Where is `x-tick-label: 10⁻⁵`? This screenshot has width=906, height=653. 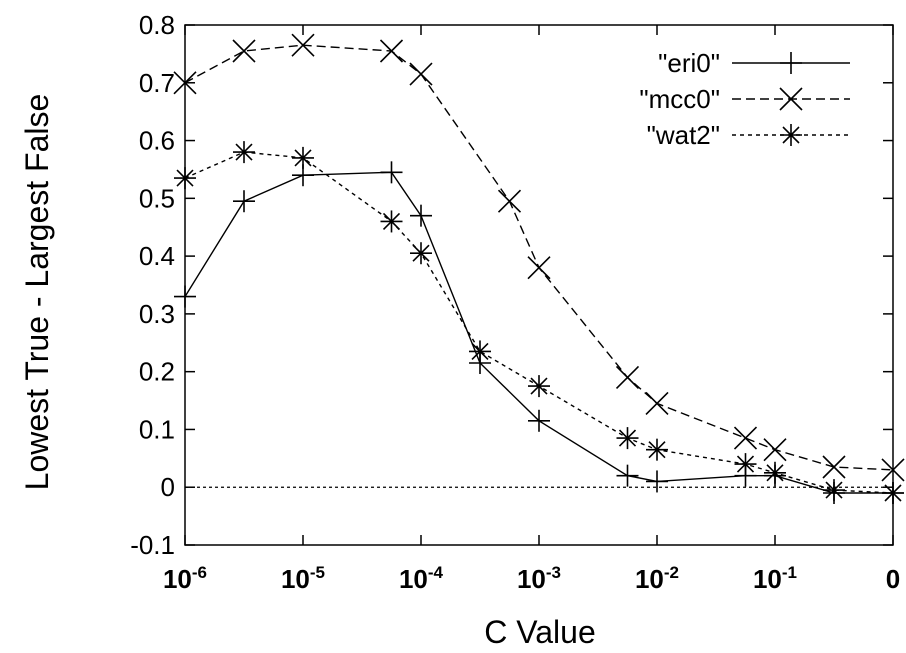 x-tick-label: 10⁻⁵ is located at coordinates (303, 578).